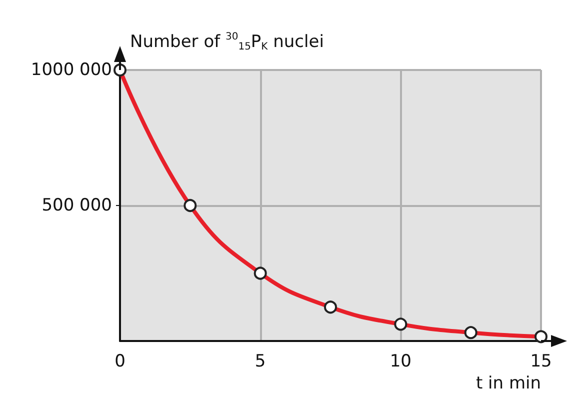 The width and height of the screenshot is (585, 407). I want to click on x-tick-label: 0, so click(120, 362).